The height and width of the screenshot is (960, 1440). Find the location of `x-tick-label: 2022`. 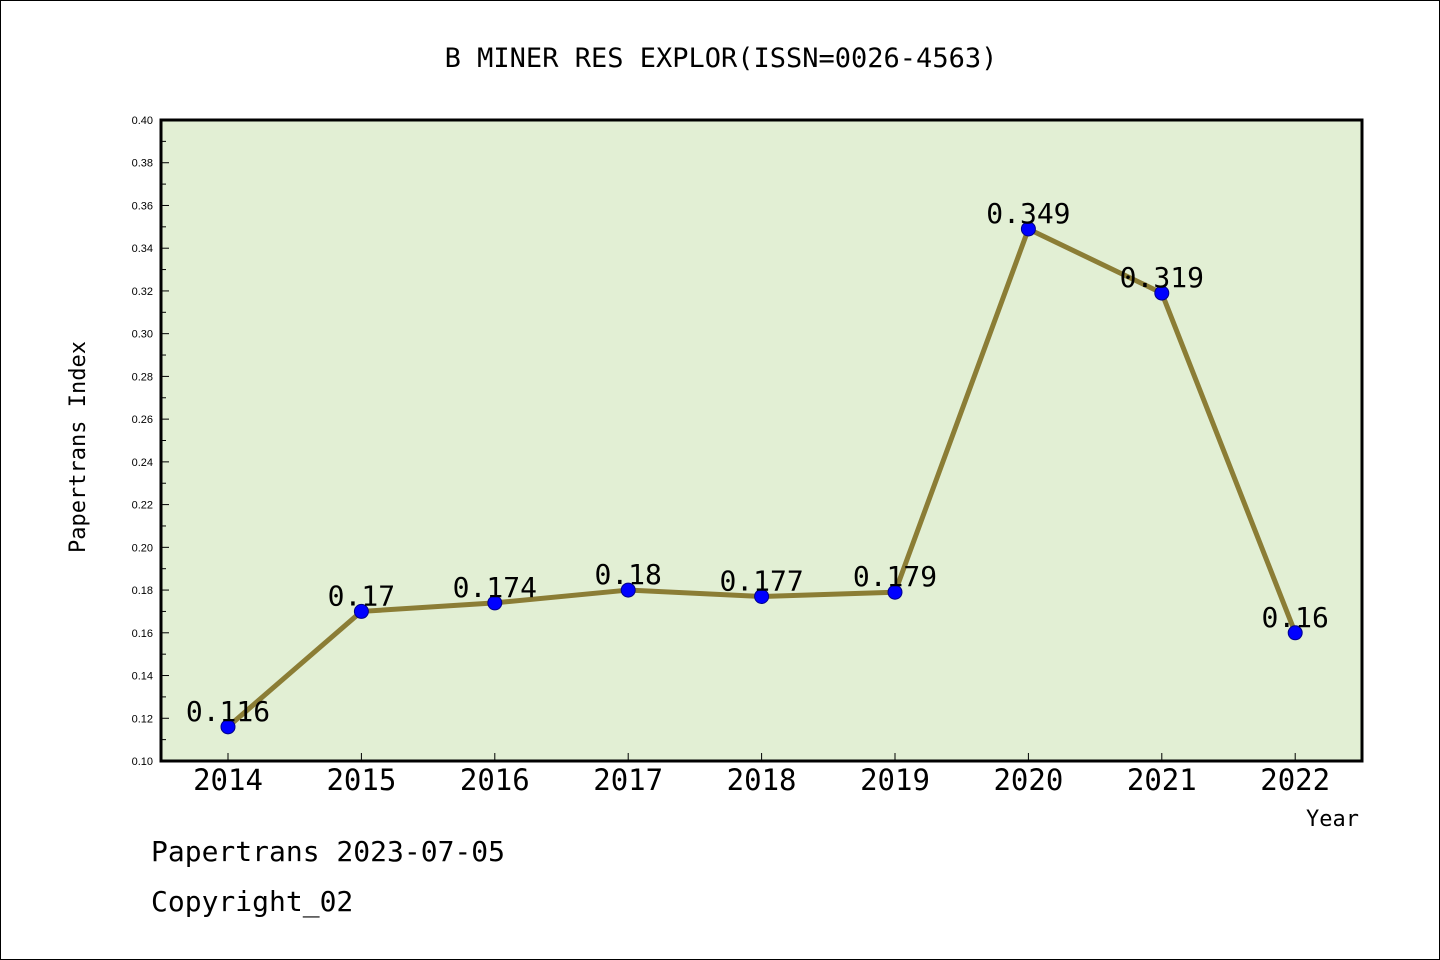

x-tick-label: 2022 is located at coordinates (1295, 780).